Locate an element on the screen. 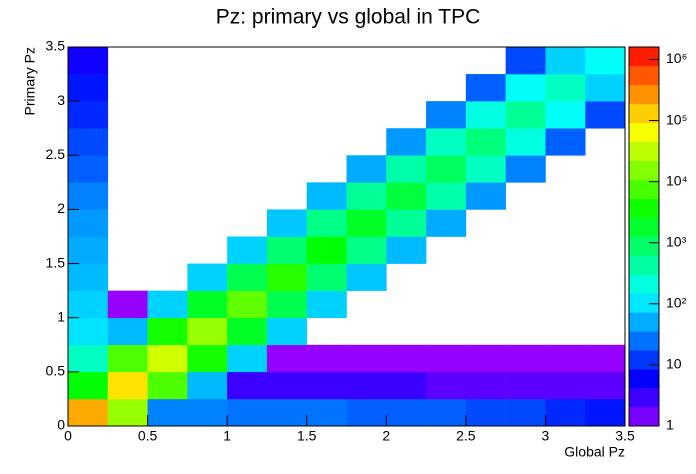 Image resolution: width=696 pixels, height=474 pixels. z-tick-label: 10 is located at coordinates (674, 364).